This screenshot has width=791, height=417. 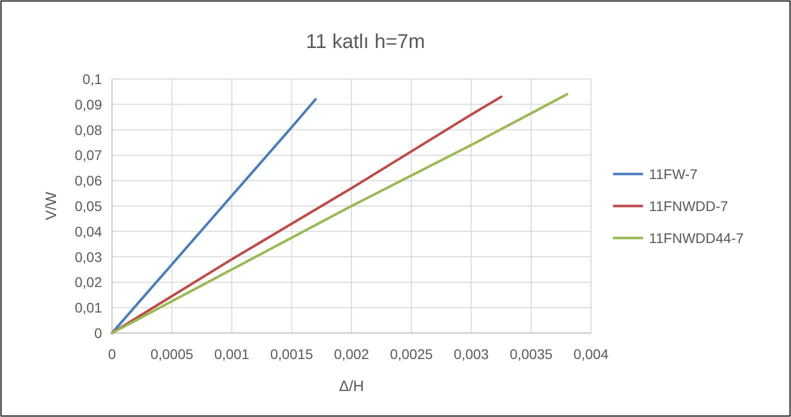 What do you see at coordinates (112, 354) in the screenshot?
I see `x-tick-label: 0` at bounding box center [112, 354].